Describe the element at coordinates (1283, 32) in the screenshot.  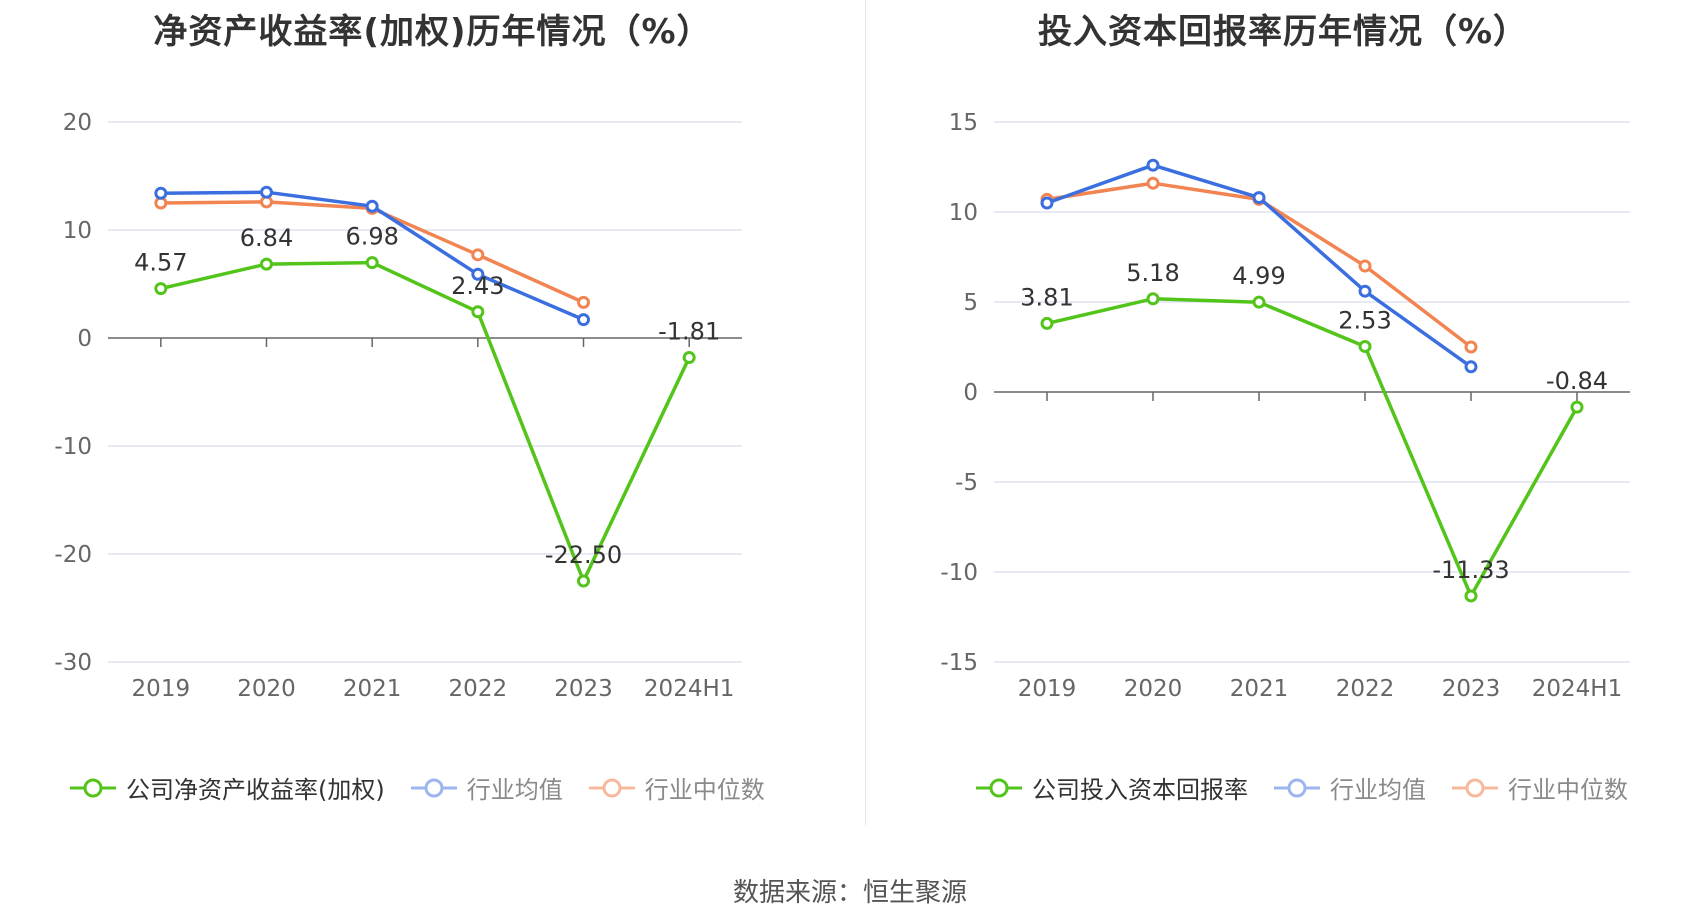
I see `chart-title: 投入资本回报率历年情况（%）` at that location.